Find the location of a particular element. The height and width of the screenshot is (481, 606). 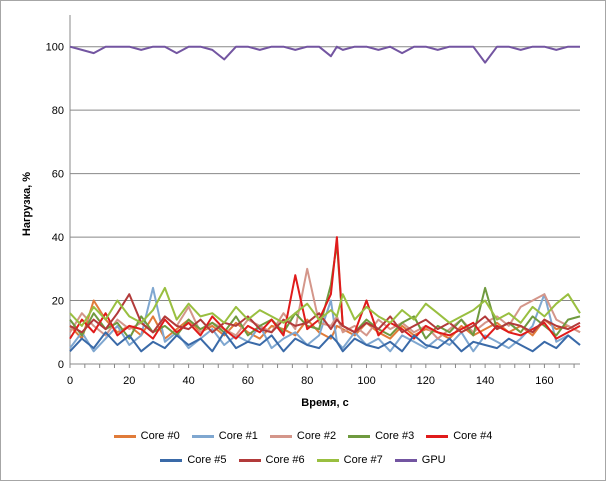

legend-item: Core #4 is located at coordinates (459, 436).